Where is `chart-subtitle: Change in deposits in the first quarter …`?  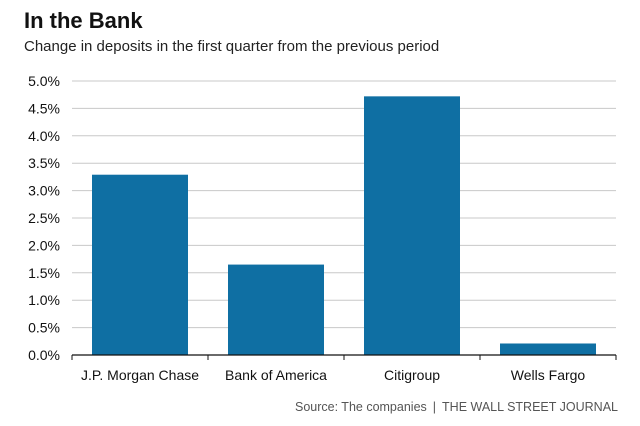
chart-subtitle: Change in deposits in the first quarter … is located at coordinates (232, 46).